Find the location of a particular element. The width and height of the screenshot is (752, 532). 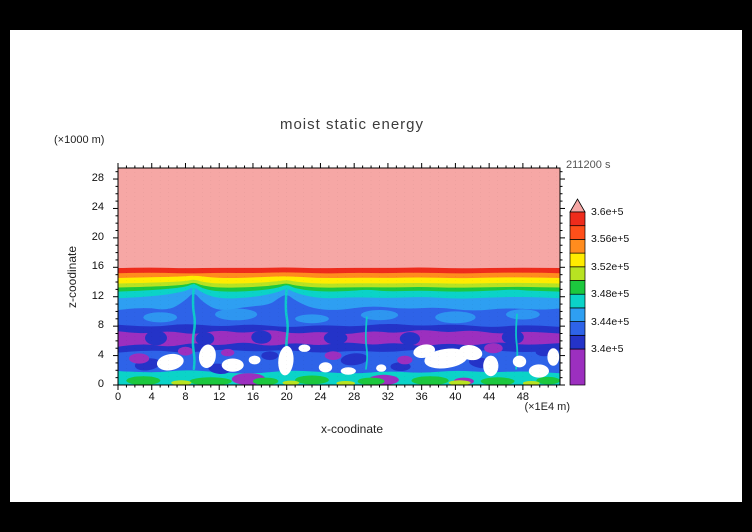

y-tick-label: 12 is located at coordinates (97, 295).